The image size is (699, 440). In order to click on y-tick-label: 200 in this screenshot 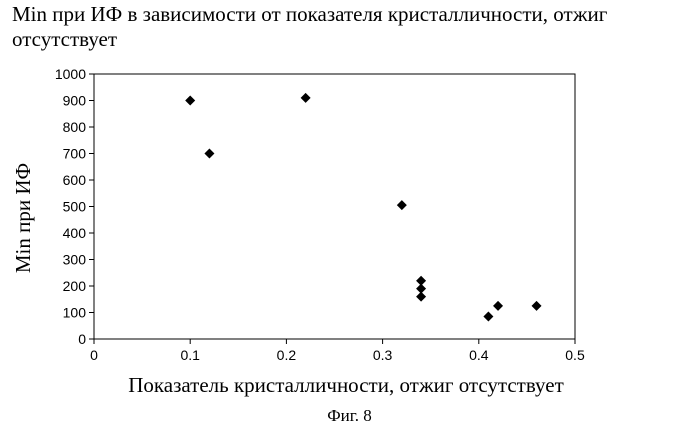, I will do `click(75, 286)`.